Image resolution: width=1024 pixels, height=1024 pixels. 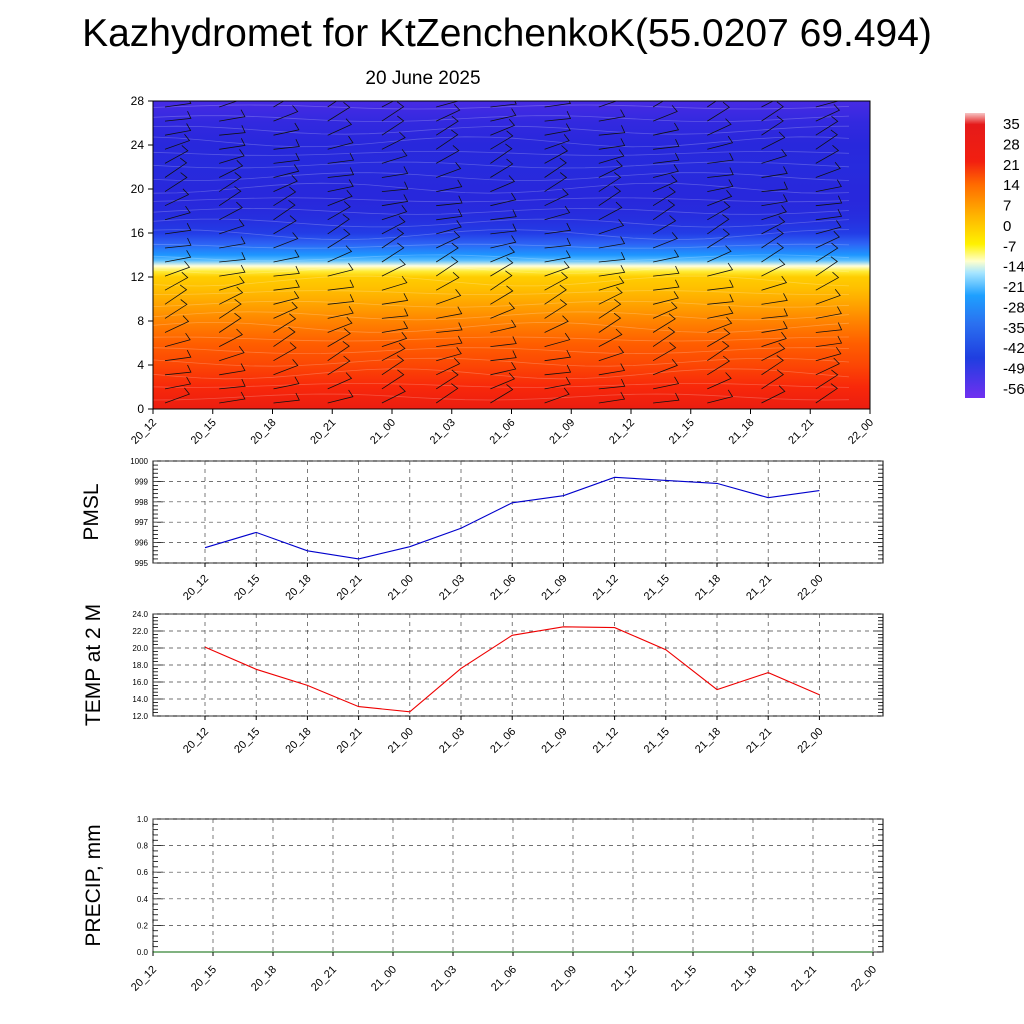 What do you see at coordinates (91, 511) in the screenshot?
I see `y-axis-label: PMSL` at bounding box center [91, 511].